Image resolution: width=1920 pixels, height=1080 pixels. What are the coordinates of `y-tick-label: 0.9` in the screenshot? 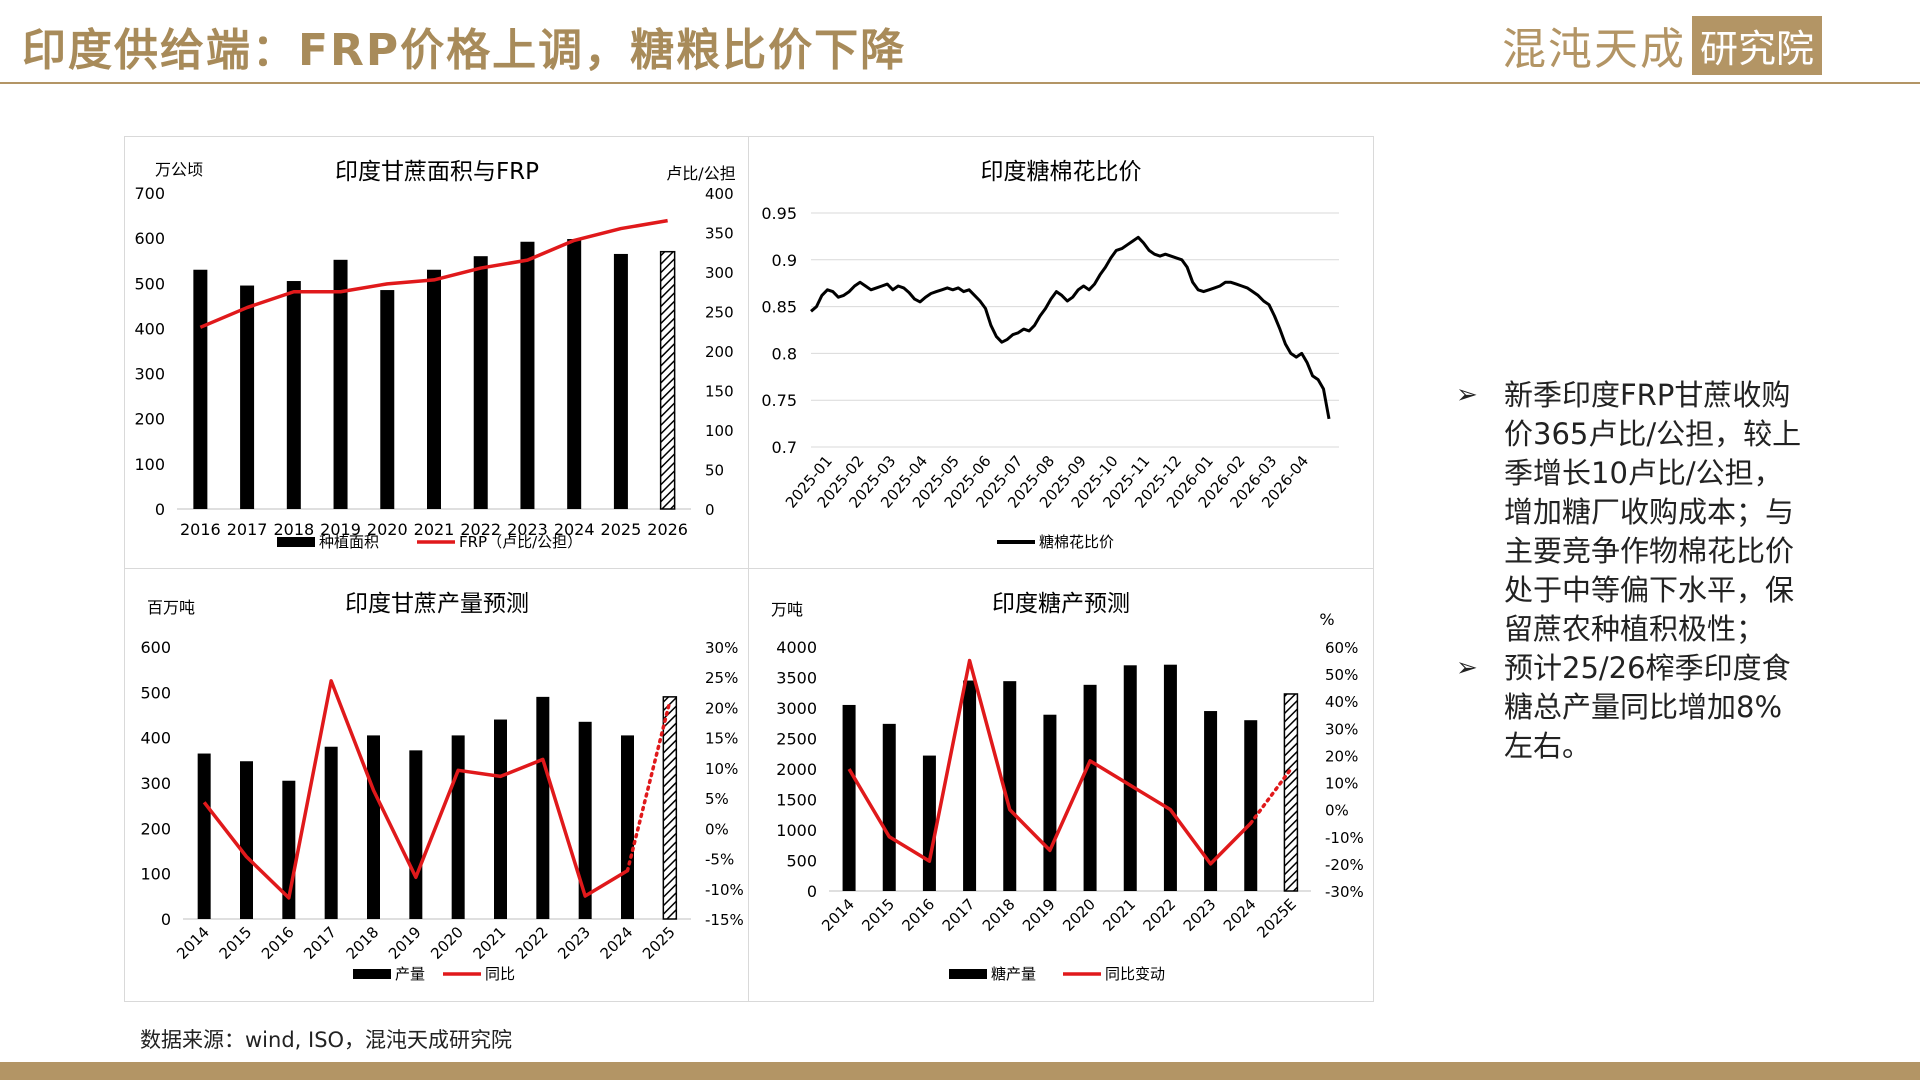 It's located at (784, 260).